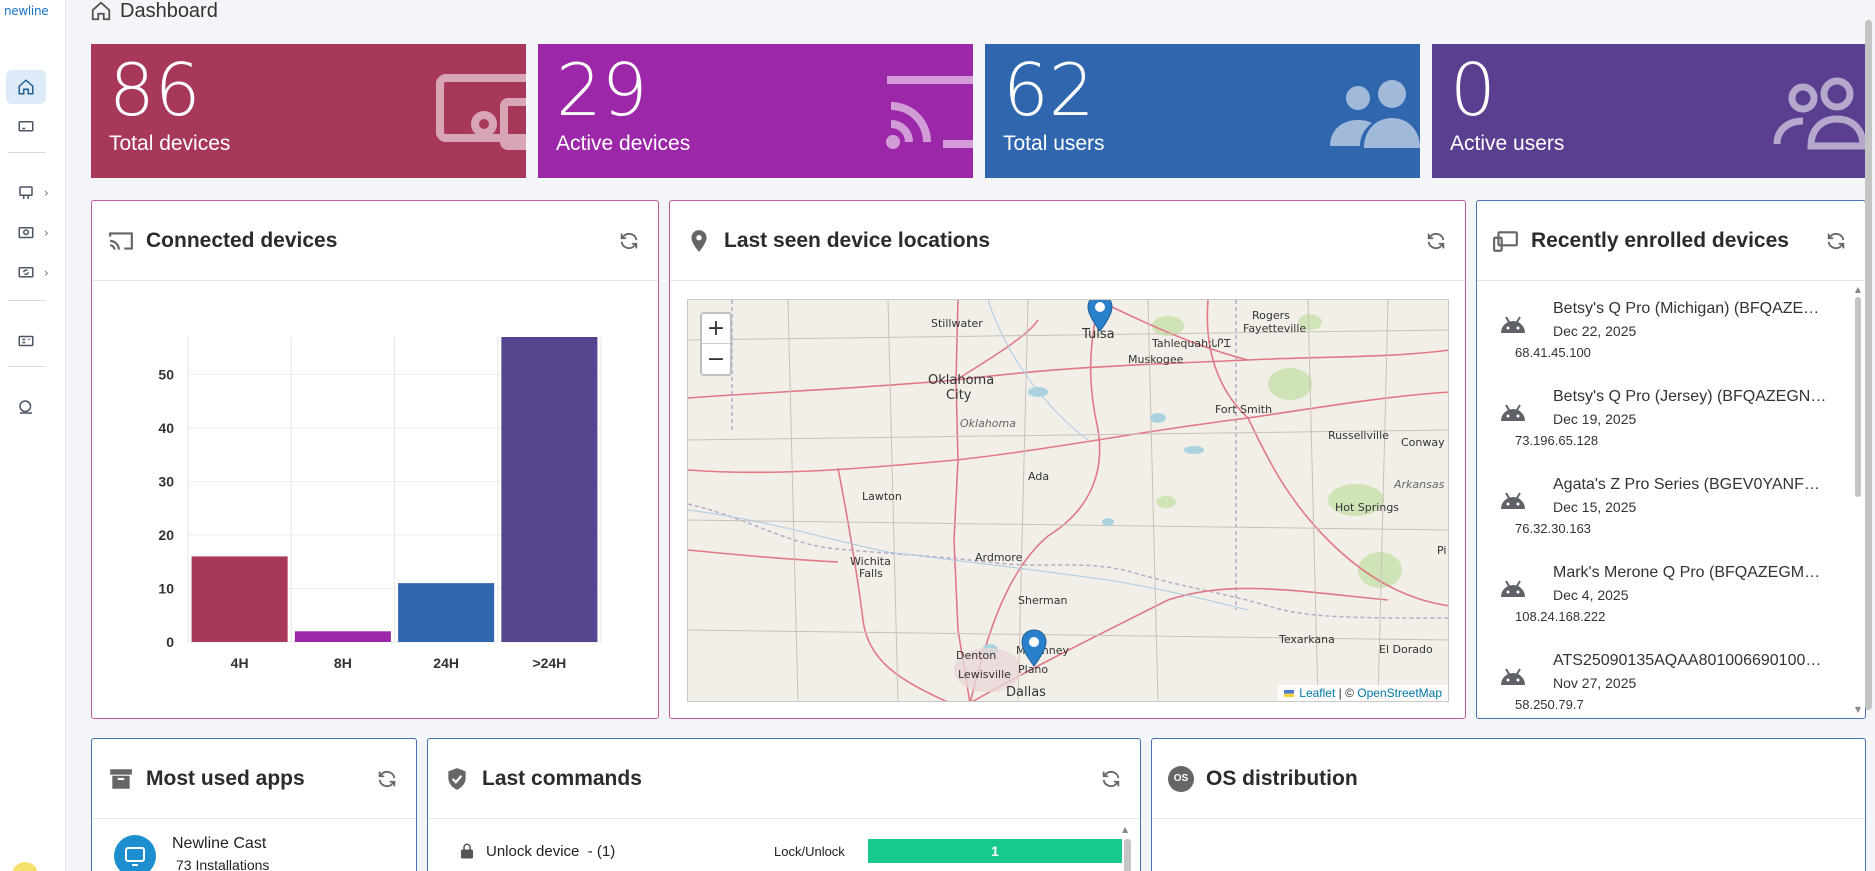 This screenshot has height=871, width=1875. I want to click on nav-boards, so click(26, 193).